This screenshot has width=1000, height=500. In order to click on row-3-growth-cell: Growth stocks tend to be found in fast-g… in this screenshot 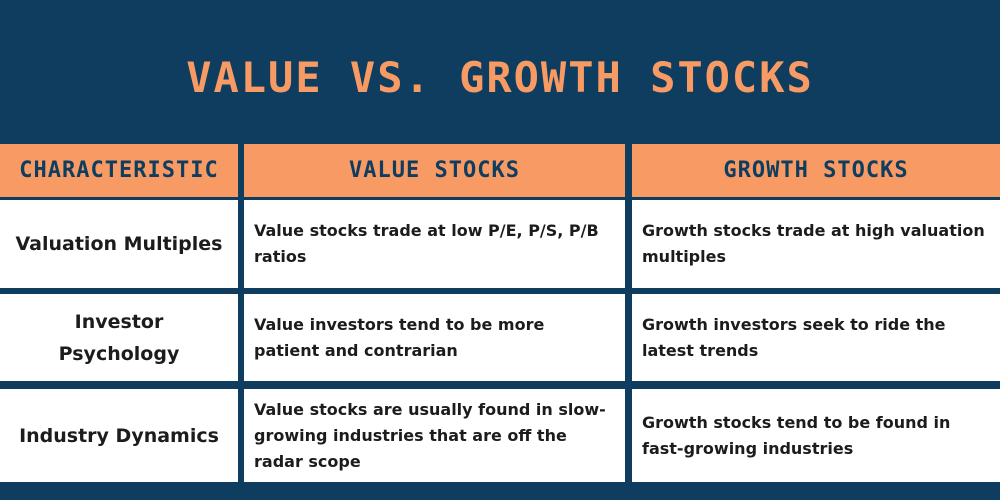, I will do `click(816, 435)`.